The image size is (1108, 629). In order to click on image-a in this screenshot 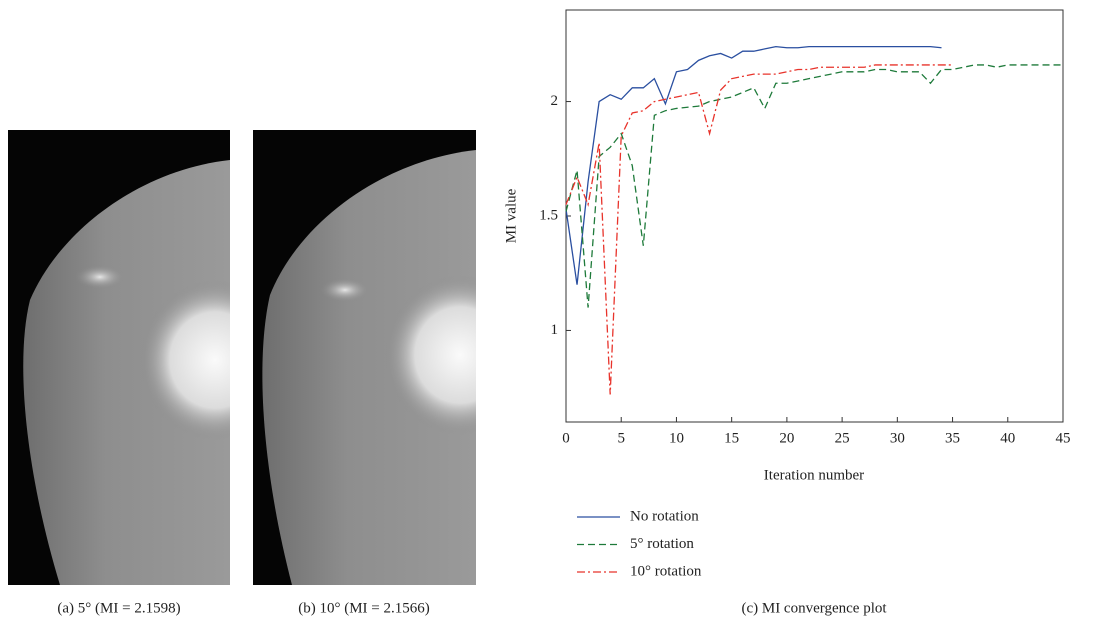, I will do `click(119, 357)`.